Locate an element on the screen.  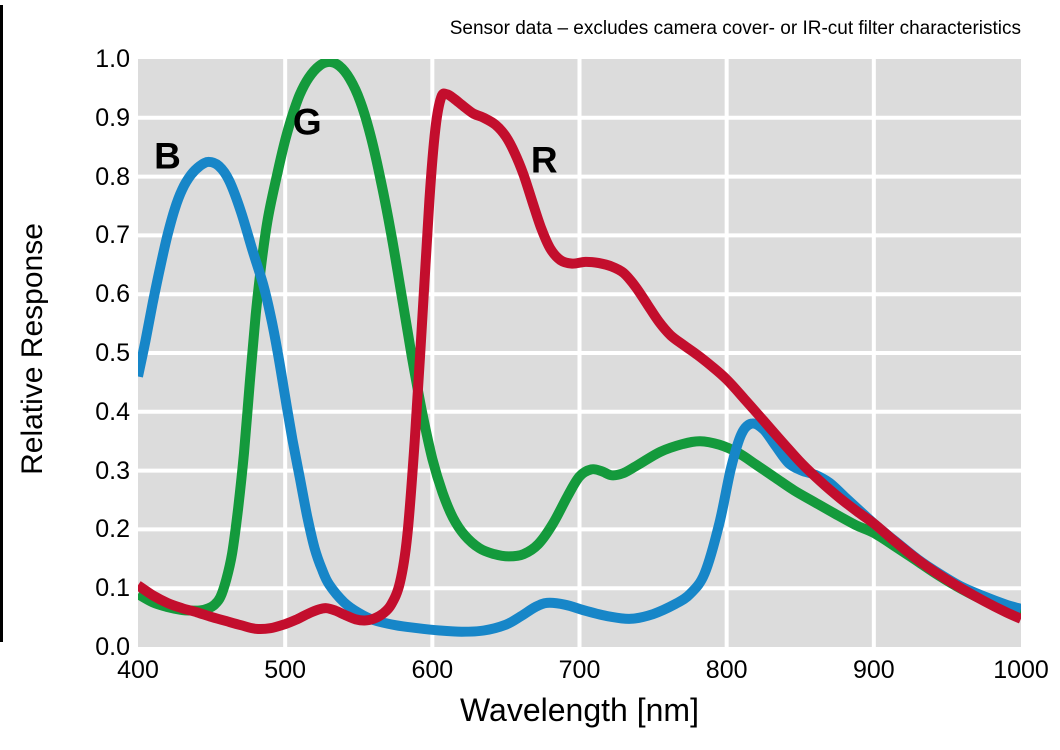
y-tick-label: 0.5 is located at coordinates (112, 353).